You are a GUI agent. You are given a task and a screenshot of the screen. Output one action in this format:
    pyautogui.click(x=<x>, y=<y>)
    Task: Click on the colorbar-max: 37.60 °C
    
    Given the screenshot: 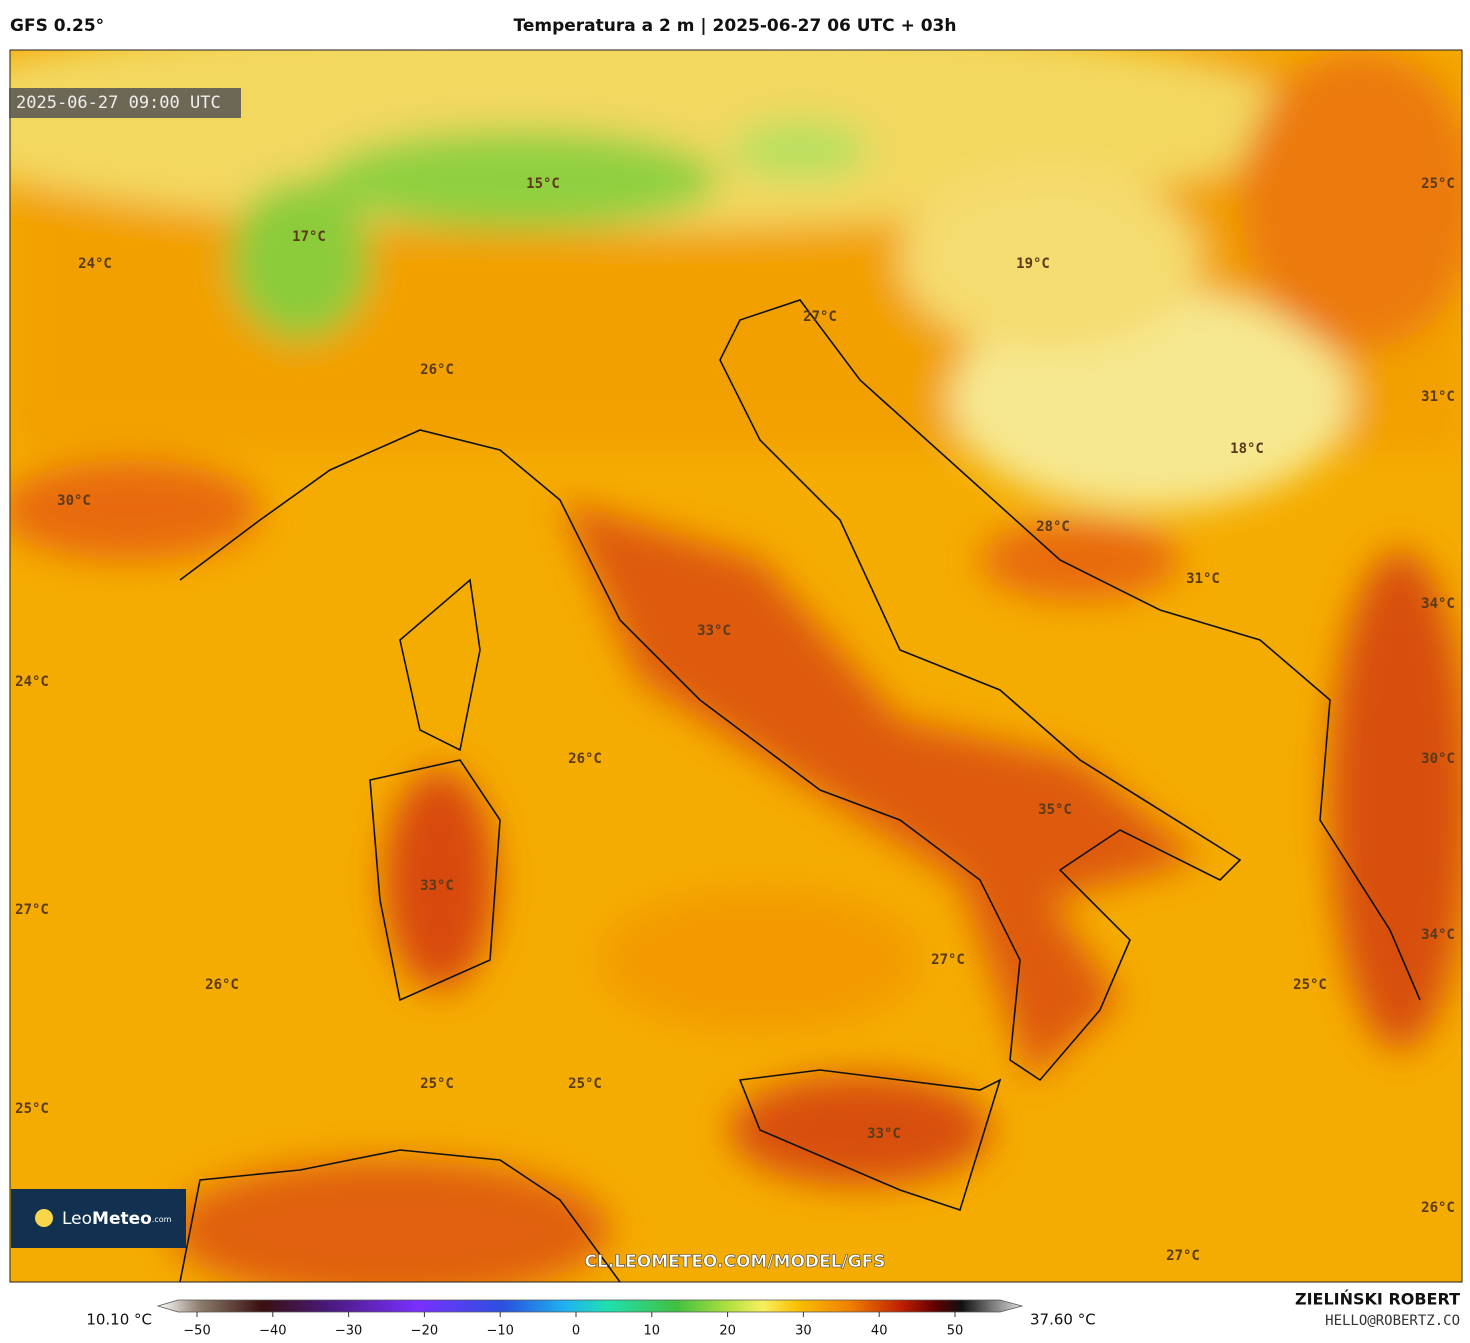 What is the action you would take?
    pyautogui.click(x=1063, y=1320)
    